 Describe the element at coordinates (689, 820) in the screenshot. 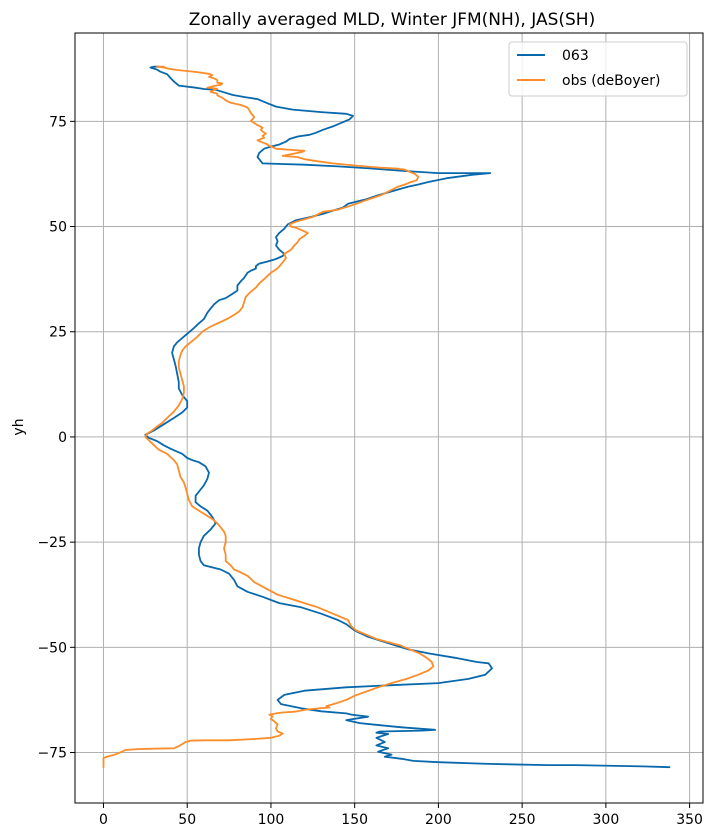

I see `x-tick-label: 350` at that location.